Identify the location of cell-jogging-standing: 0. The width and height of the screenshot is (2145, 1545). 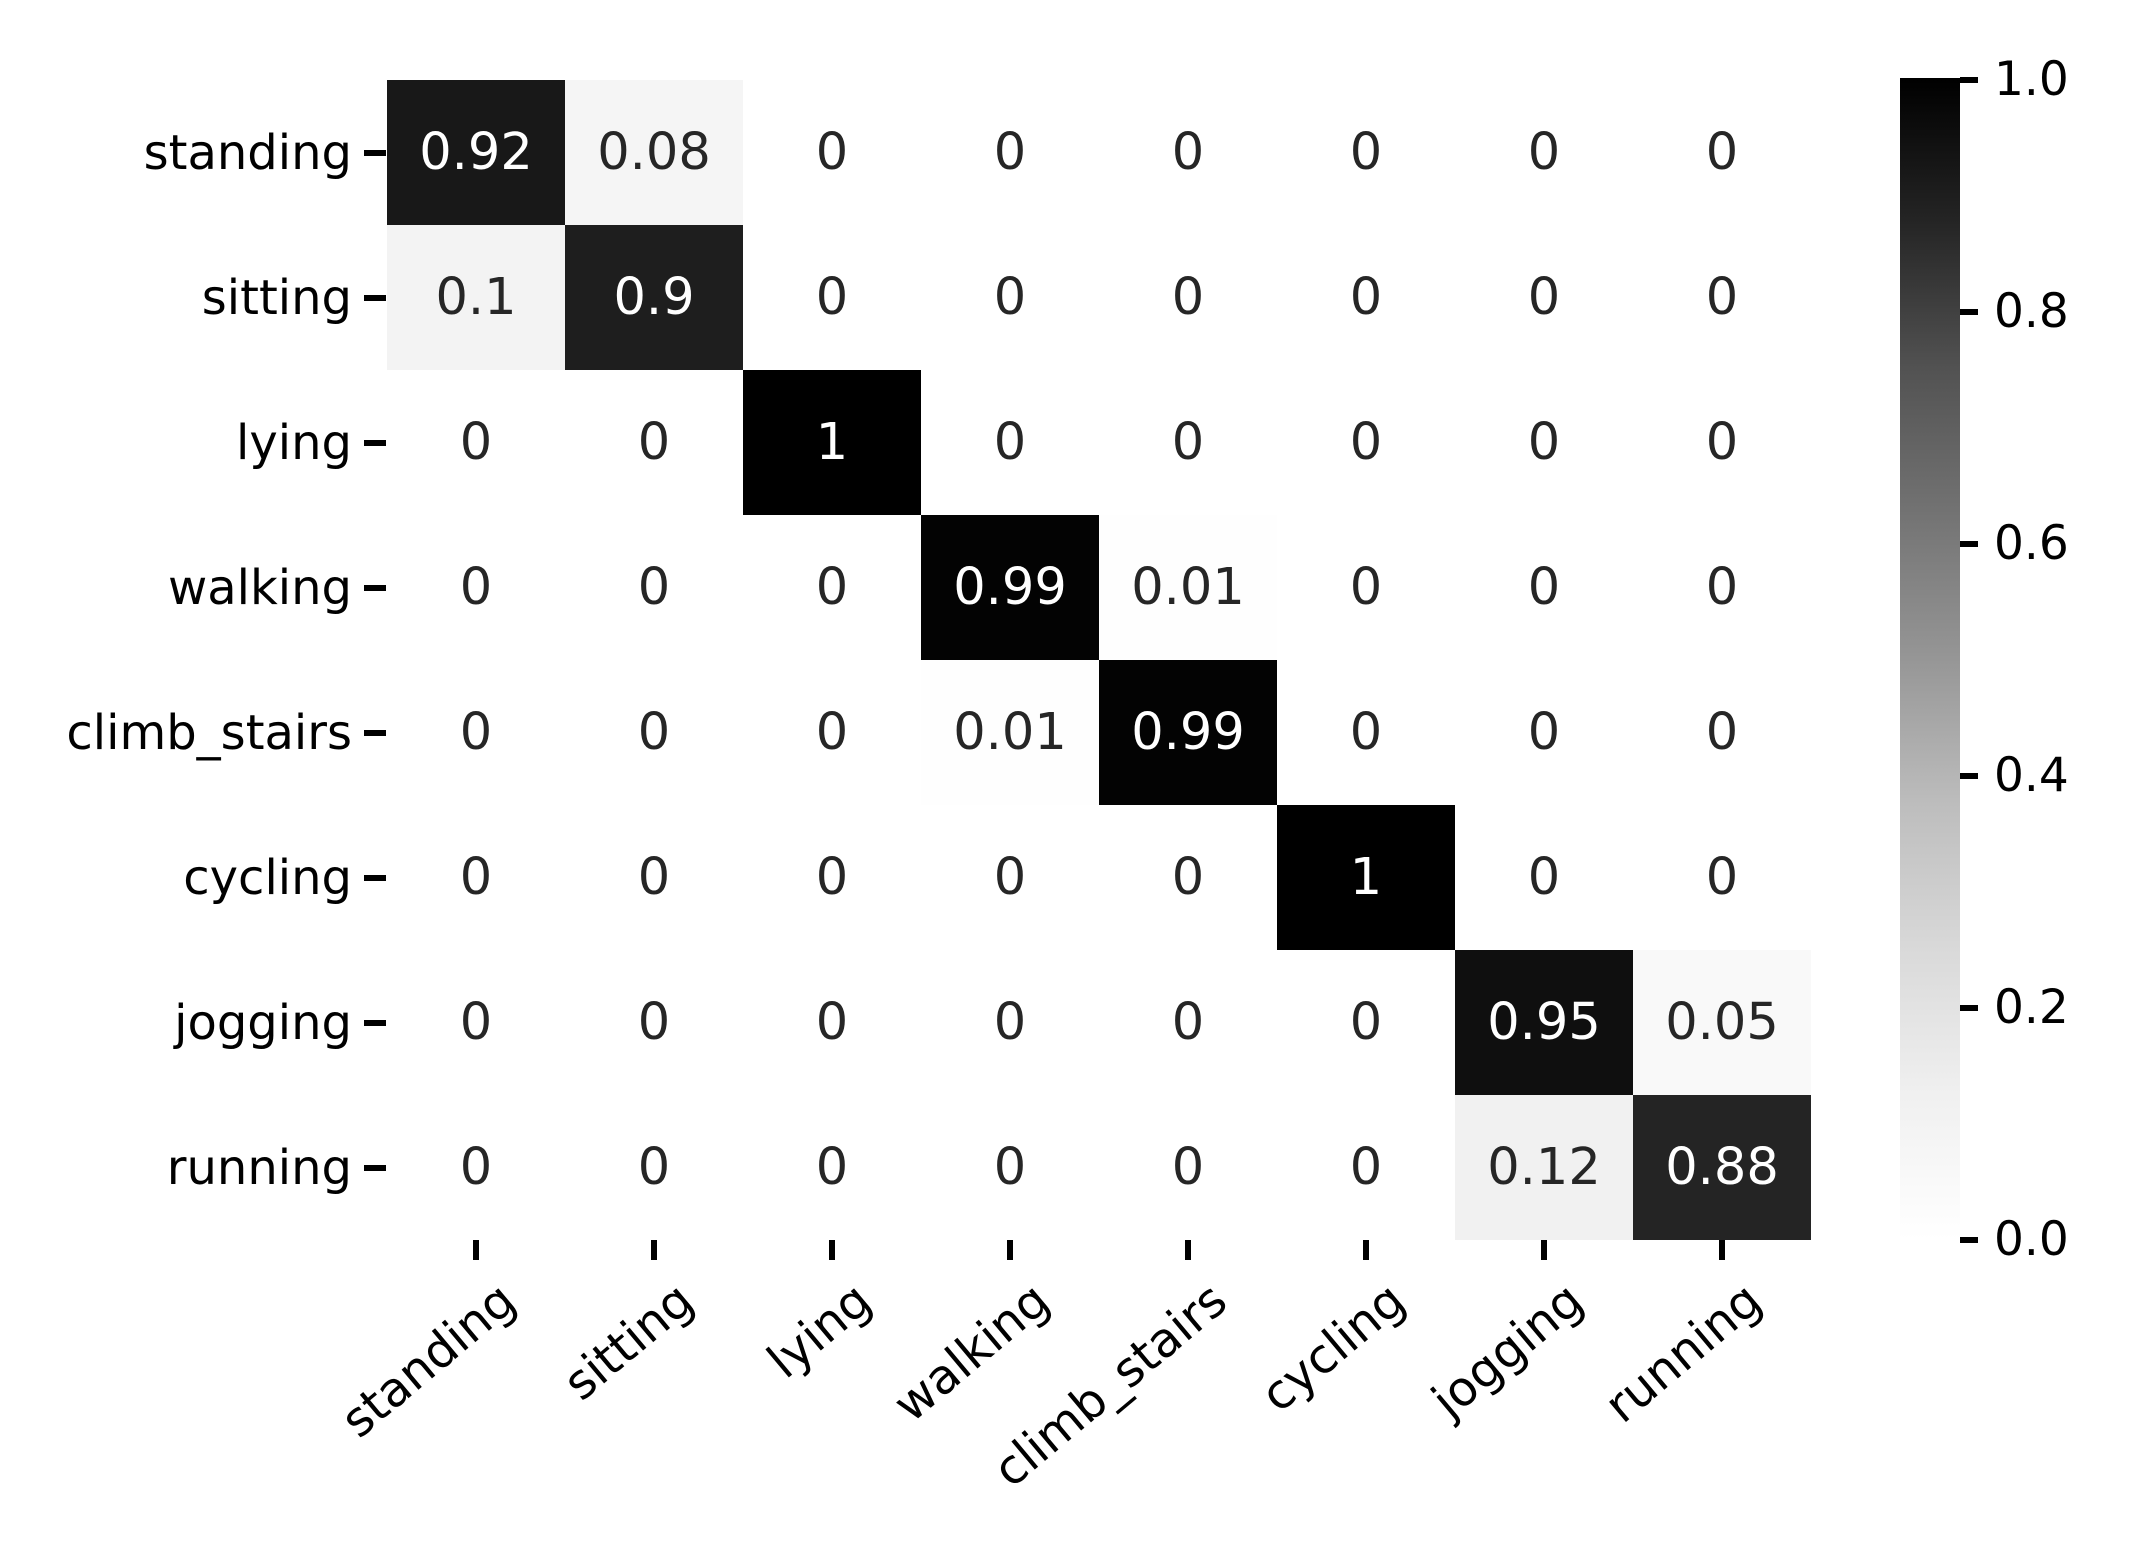
(476, 1022).